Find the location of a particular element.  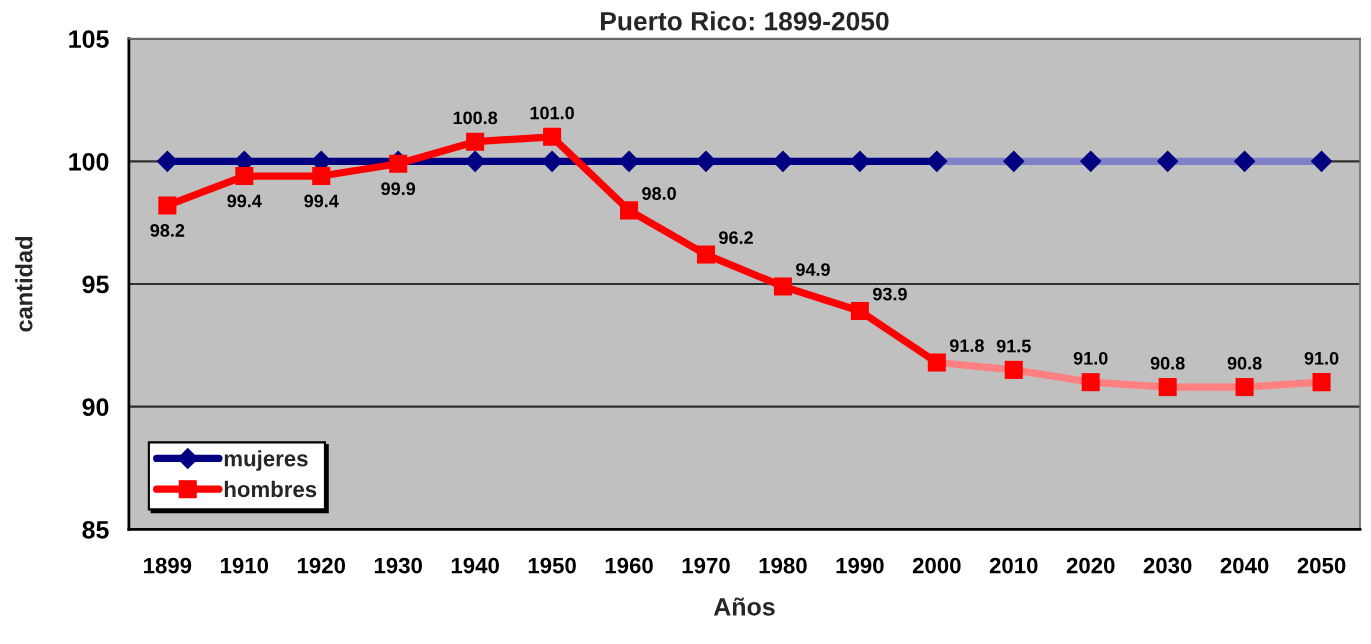

x-tick-label: 2050 is located at coordinates (1321, 565).